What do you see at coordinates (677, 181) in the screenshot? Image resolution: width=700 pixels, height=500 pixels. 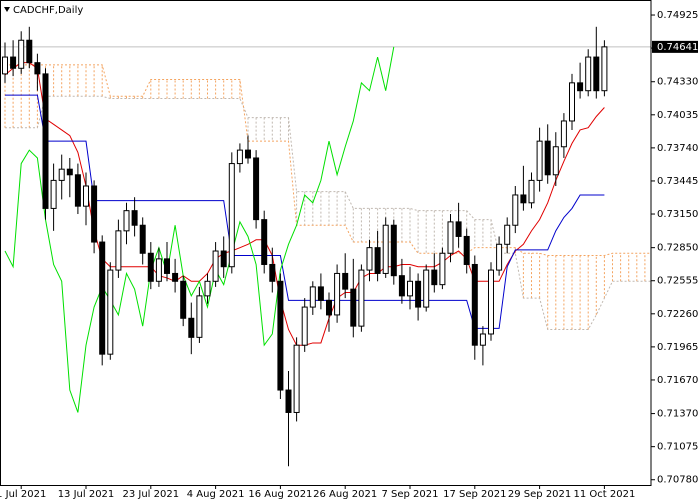 I see `y-tick-label: 0.73445` at bounding box center [677, 181].